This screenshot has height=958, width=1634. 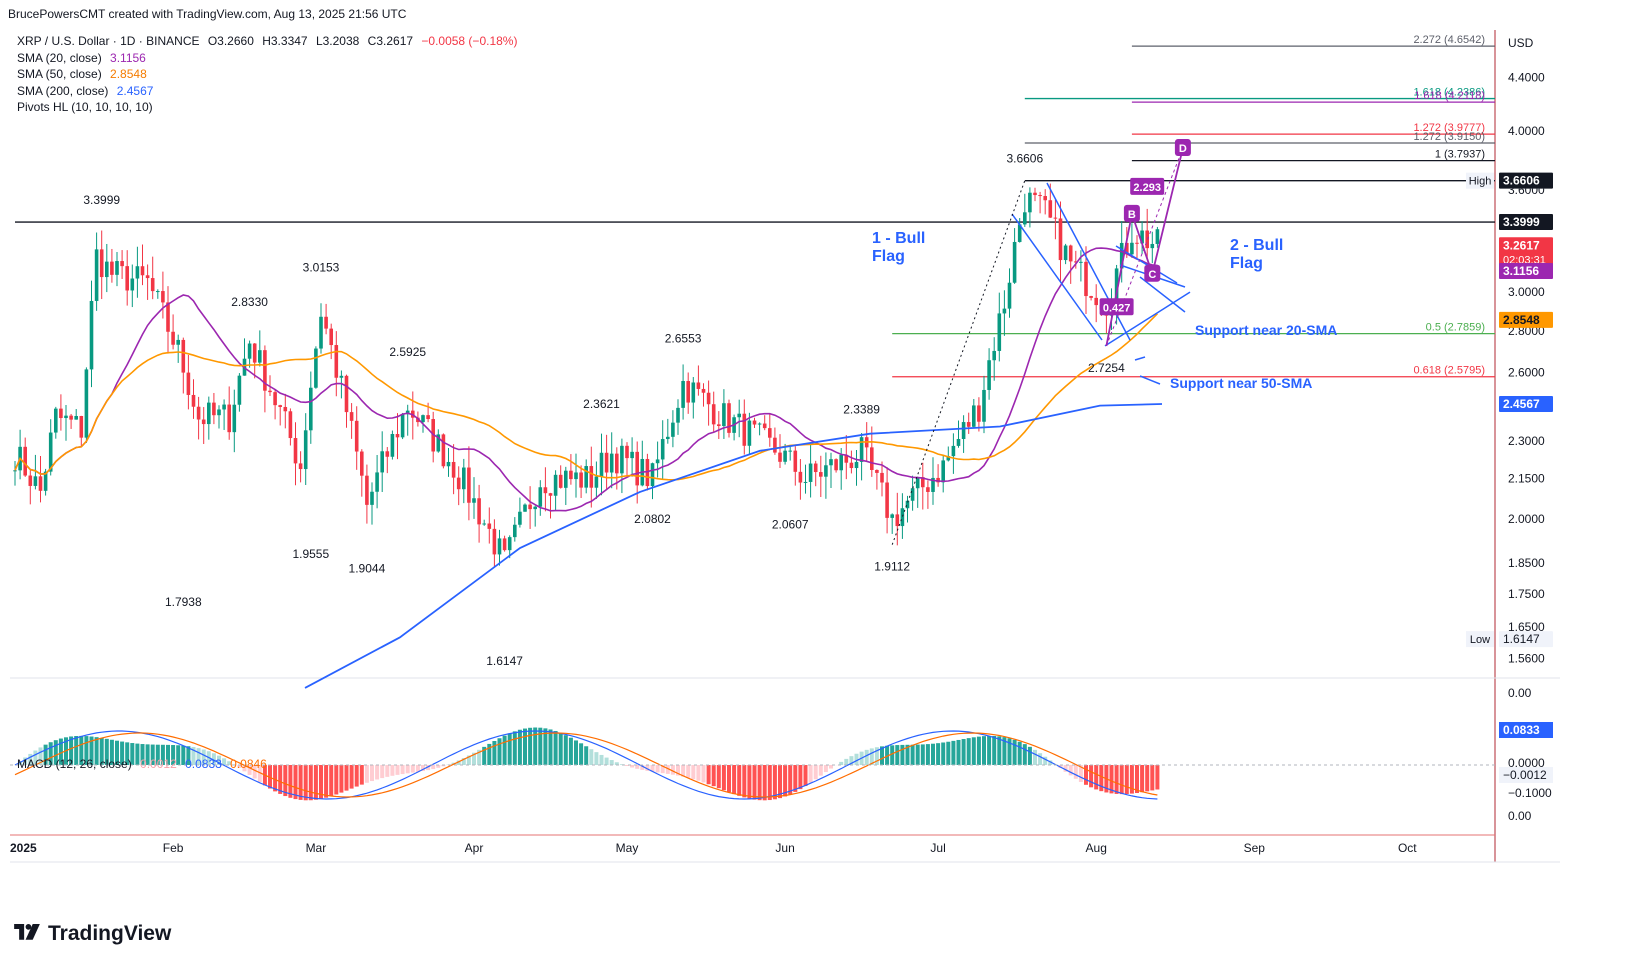 I want to click on annotation-arrow, so click(x=1150, y=380).